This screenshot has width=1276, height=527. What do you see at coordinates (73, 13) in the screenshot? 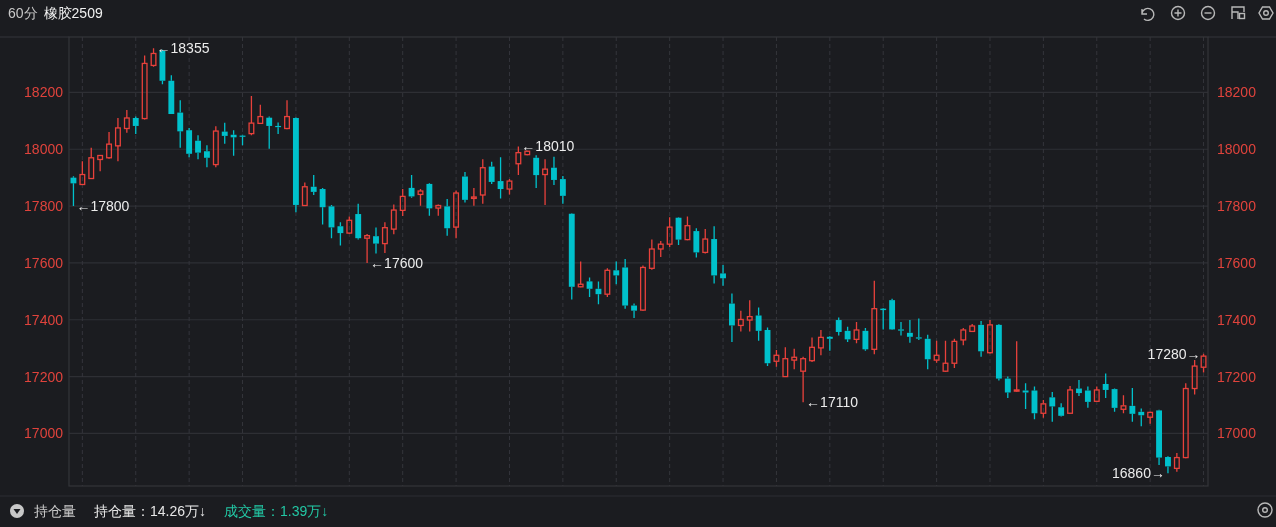
I see `chart-title: 橡胶2509` at bounding box center [73, 13].